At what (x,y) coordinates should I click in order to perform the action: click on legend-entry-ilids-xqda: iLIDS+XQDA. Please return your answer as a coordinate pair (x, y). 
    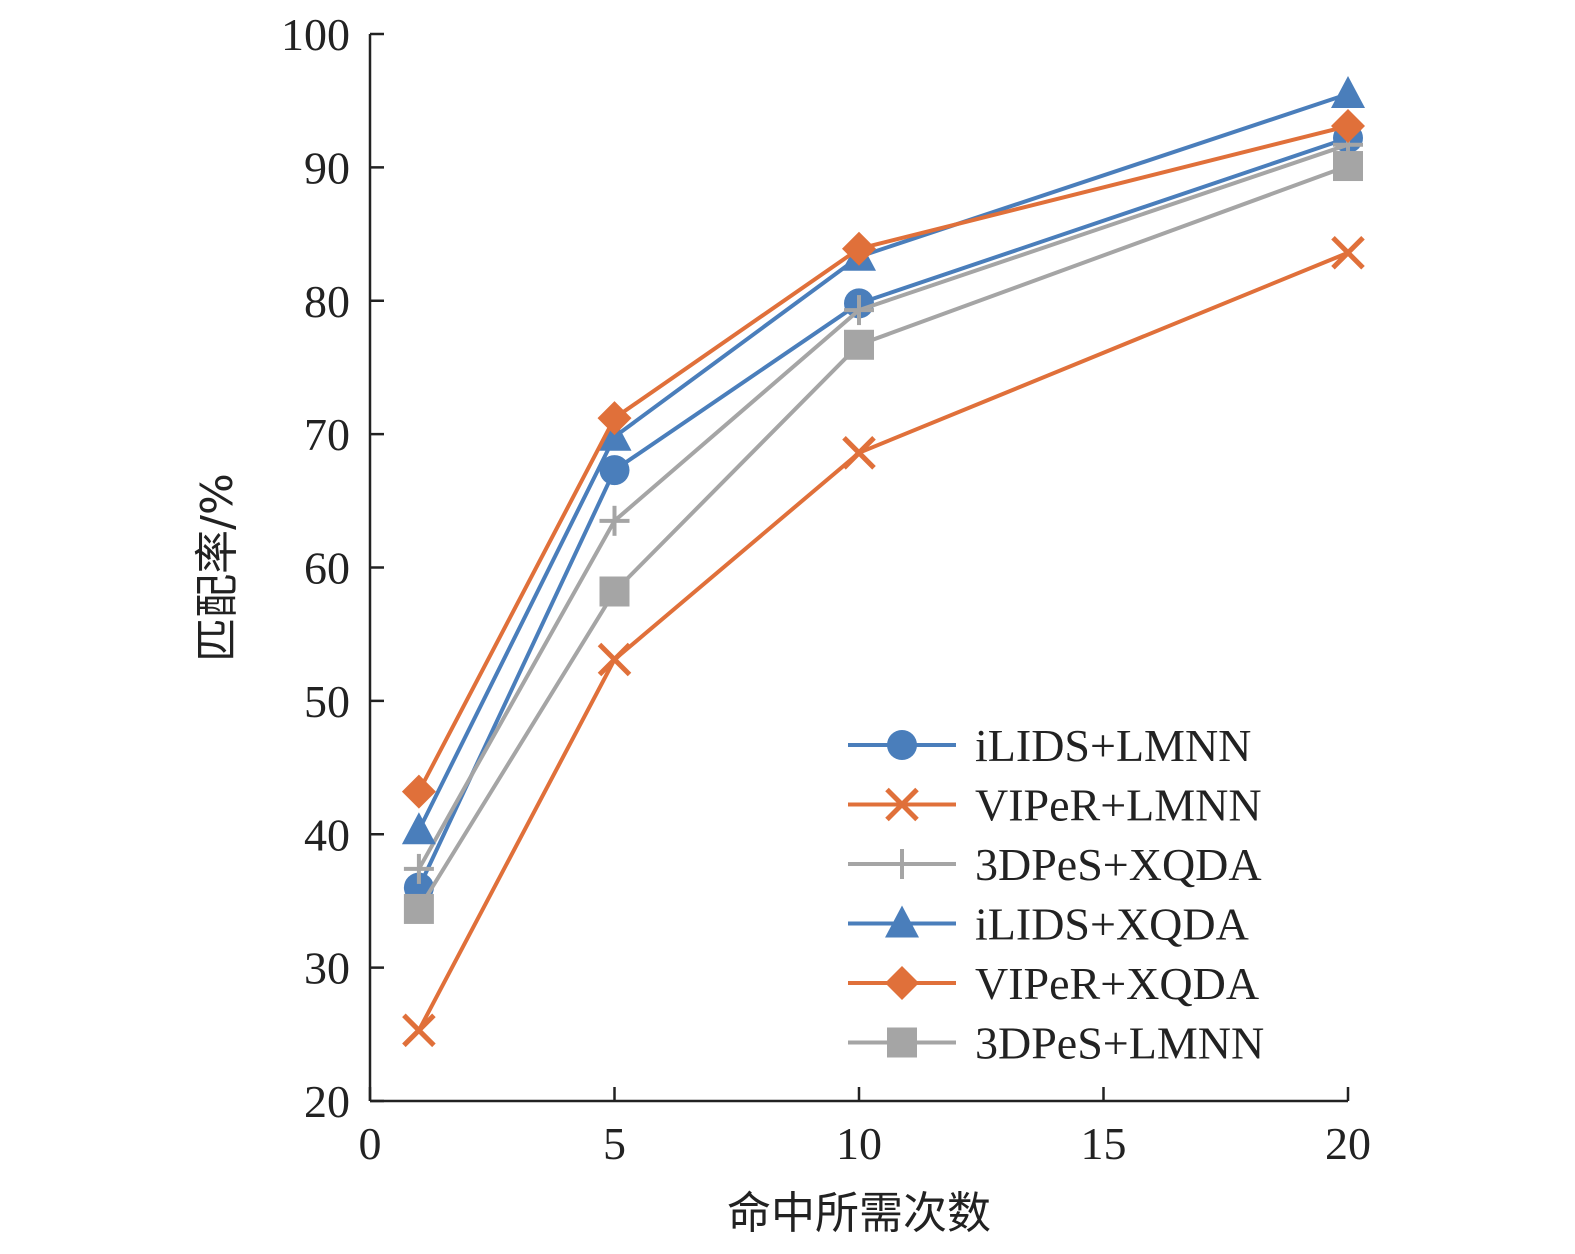
    Looking at the image, I should click on (1048, 924).